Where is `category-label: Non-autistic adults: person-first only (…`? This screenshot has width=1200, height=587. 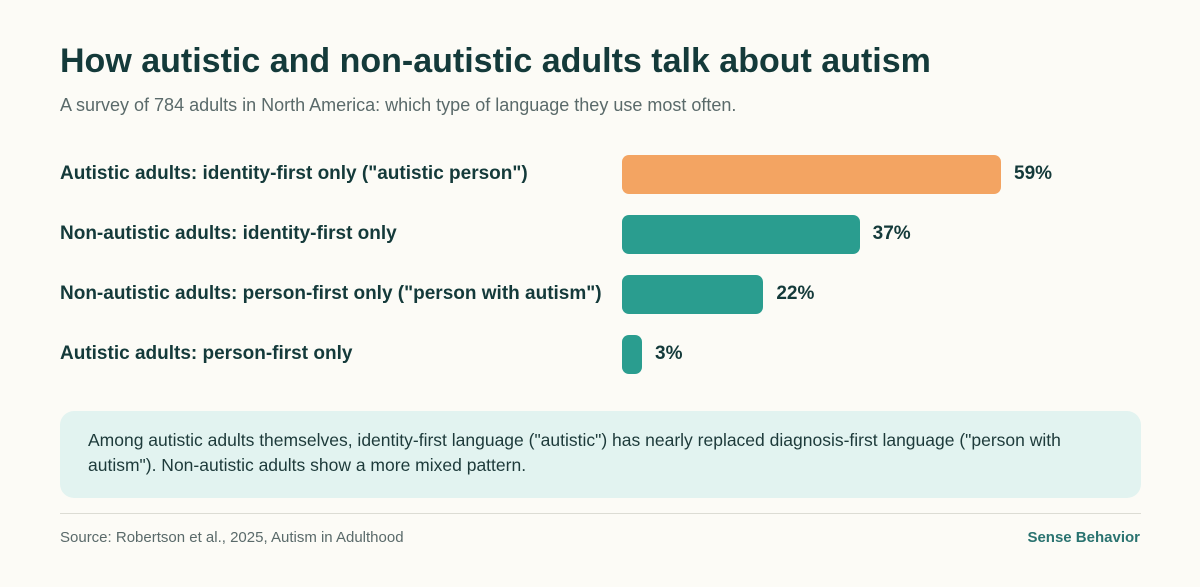
category-label: Non-autistic adults: person-first only (… is located at coordinates (331, 293).